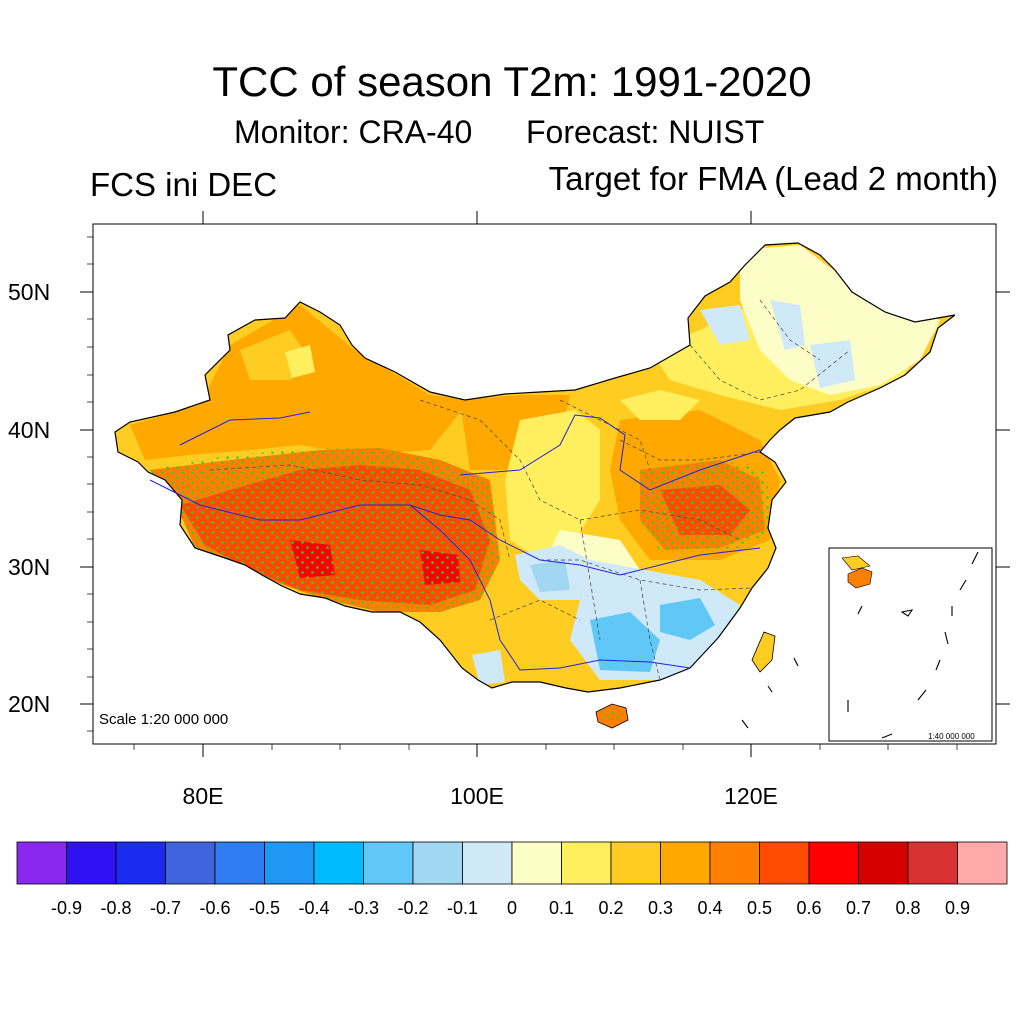 The image size is (1024, 1024). I want to click on colorbar-label: -0.2, so click(412, 908).